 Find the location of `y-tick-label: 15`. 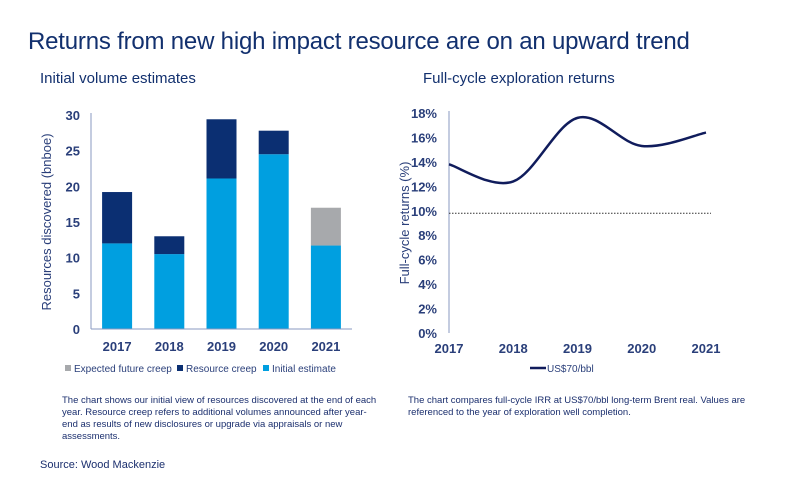

y-tick-label: 15 is located at coordinates (73, 222).